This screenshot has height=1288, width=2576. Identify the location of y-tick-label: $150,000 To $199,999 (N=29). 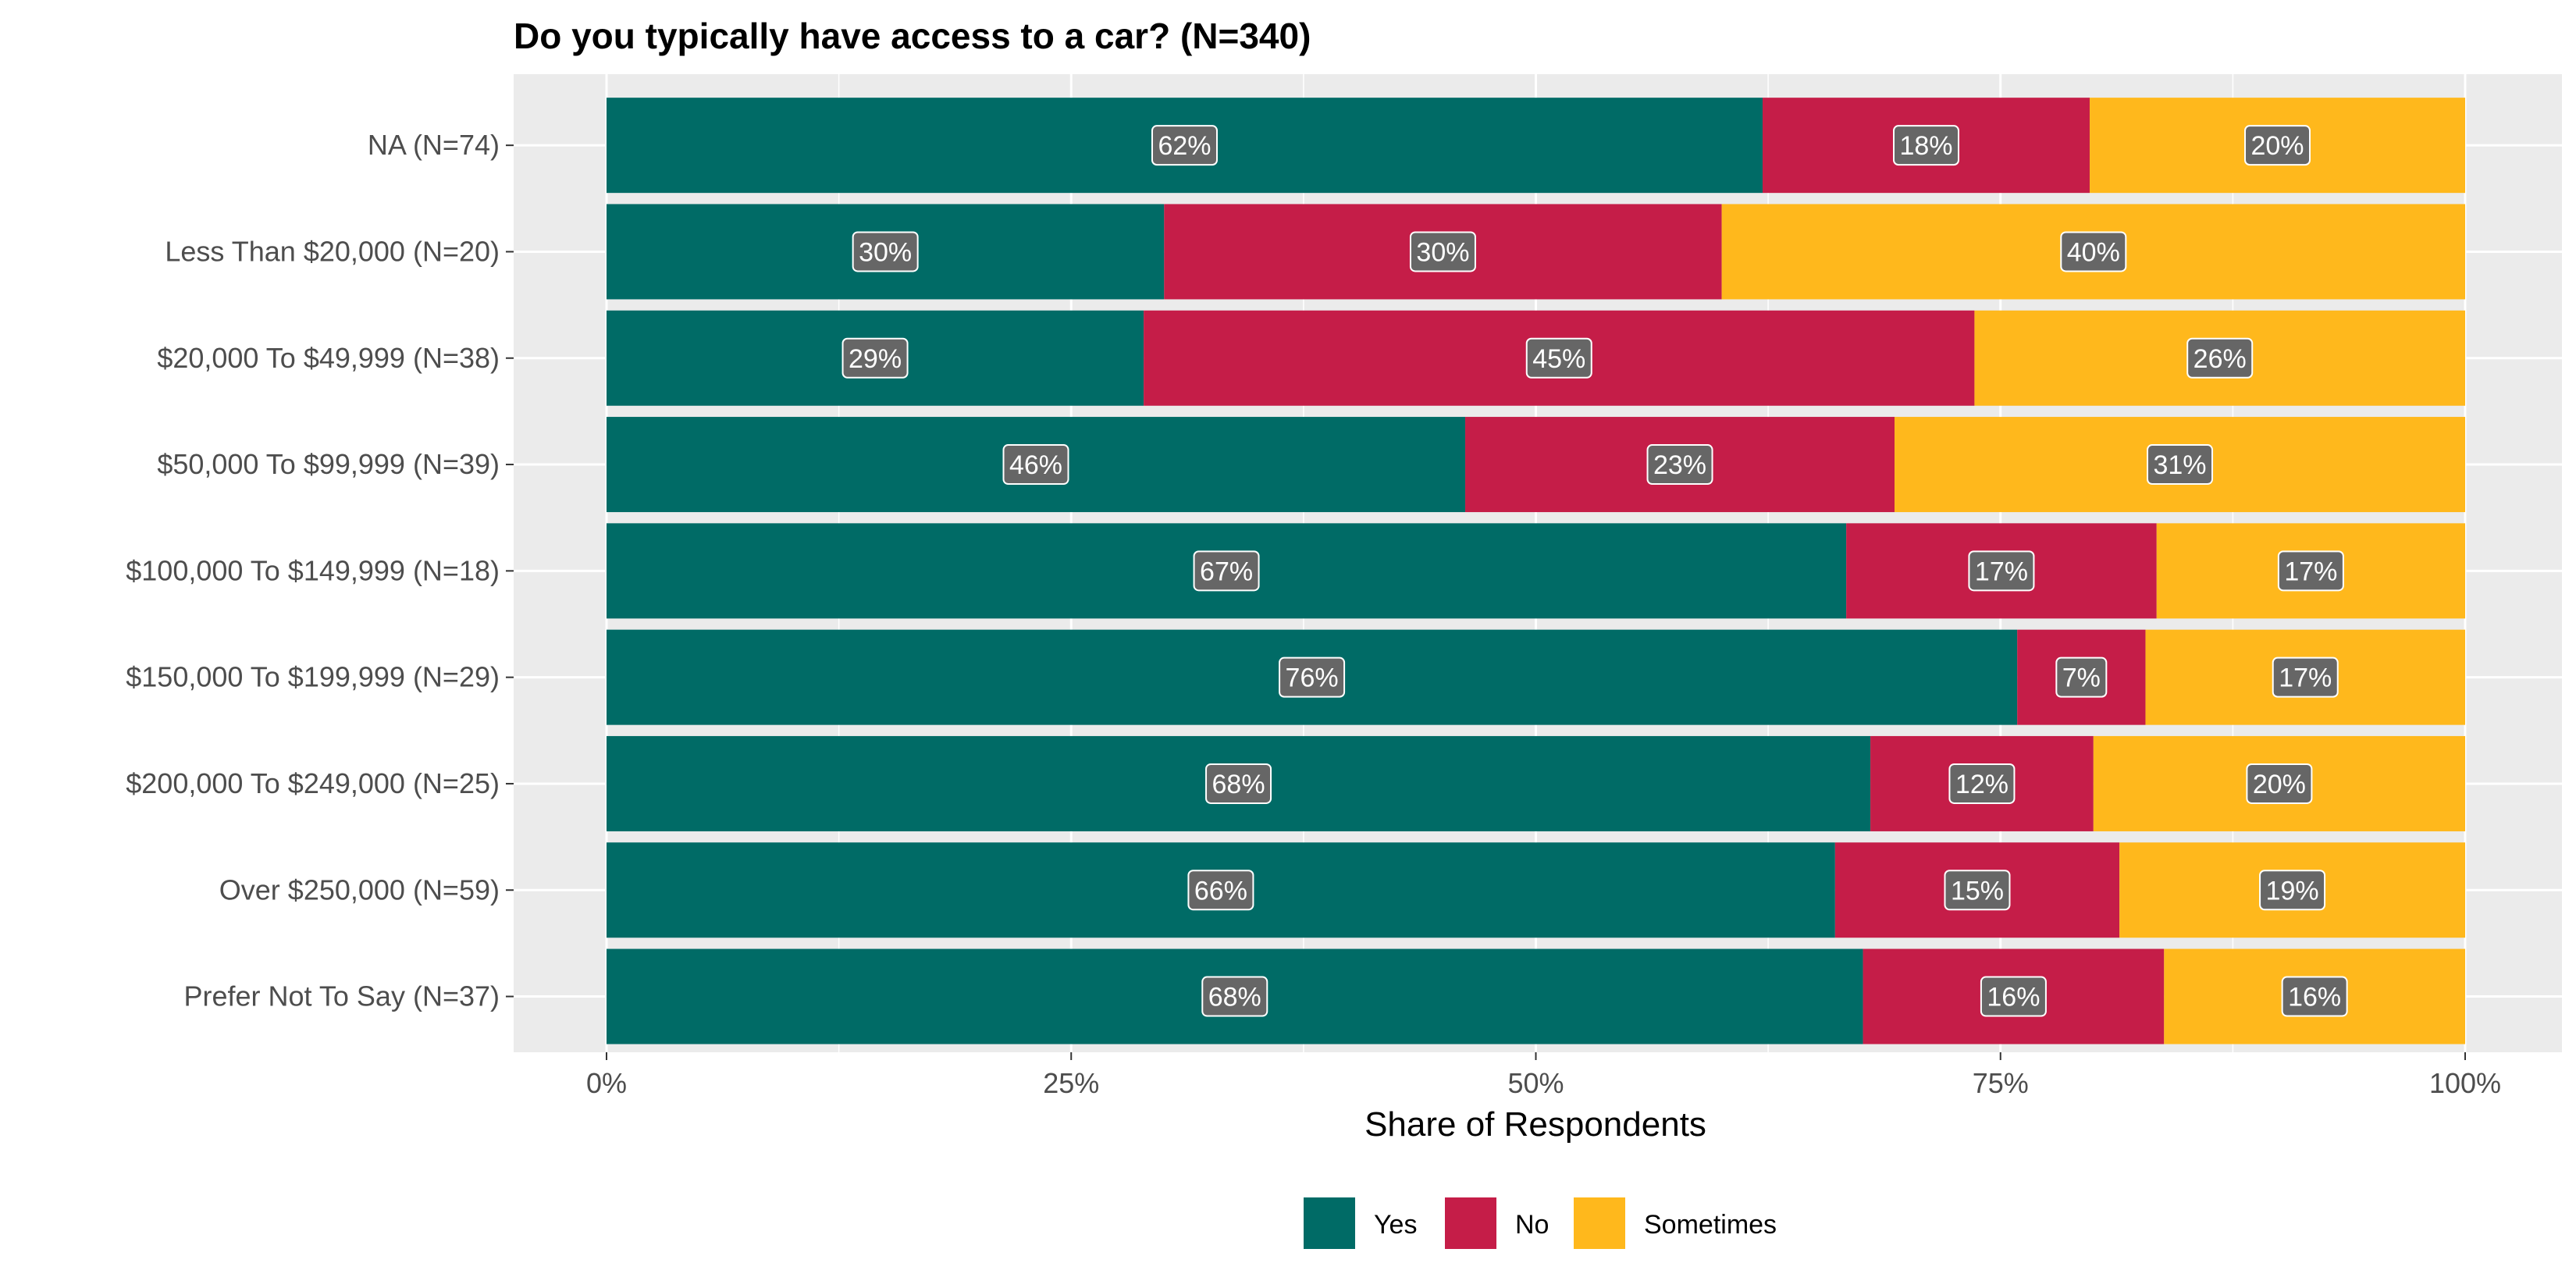
(313, 677).